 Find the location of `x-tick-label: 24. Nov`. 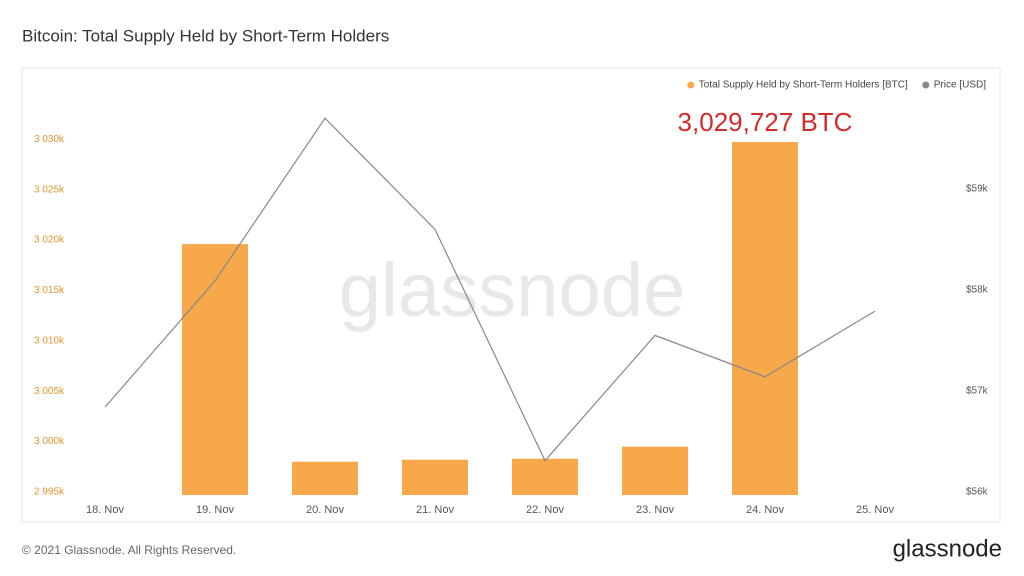

x-tick-label: 24. Nov is located at coordinates (765, 510).